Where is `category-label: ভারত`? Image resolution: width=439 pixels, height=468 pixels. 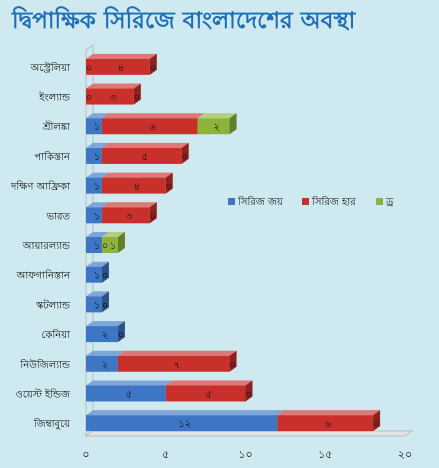
category-label: ভারত is located at coordinates (58, 216).